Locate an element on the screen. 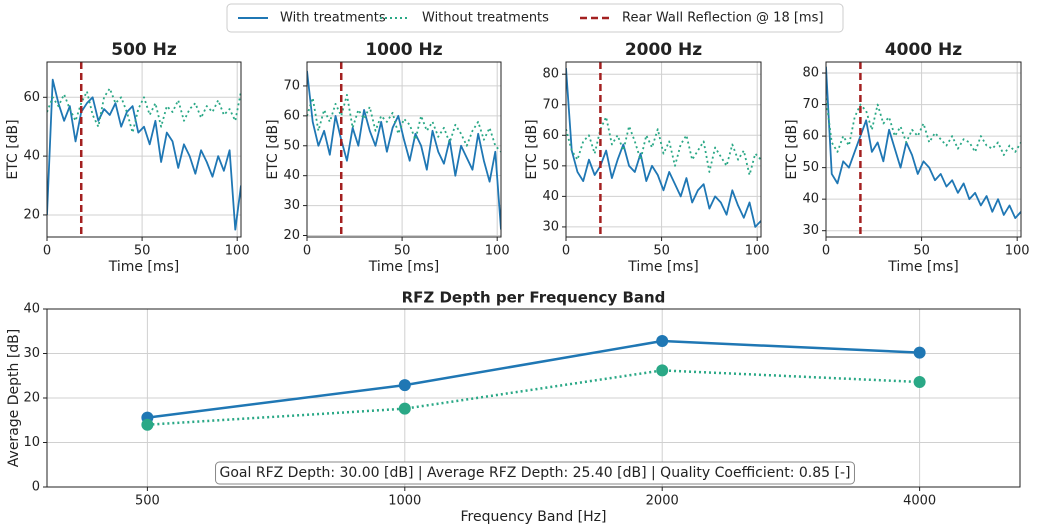 The height and width of the screenshot is (526, 1037). chart-title: 1000 Hz is located at coordinates (403, 50).